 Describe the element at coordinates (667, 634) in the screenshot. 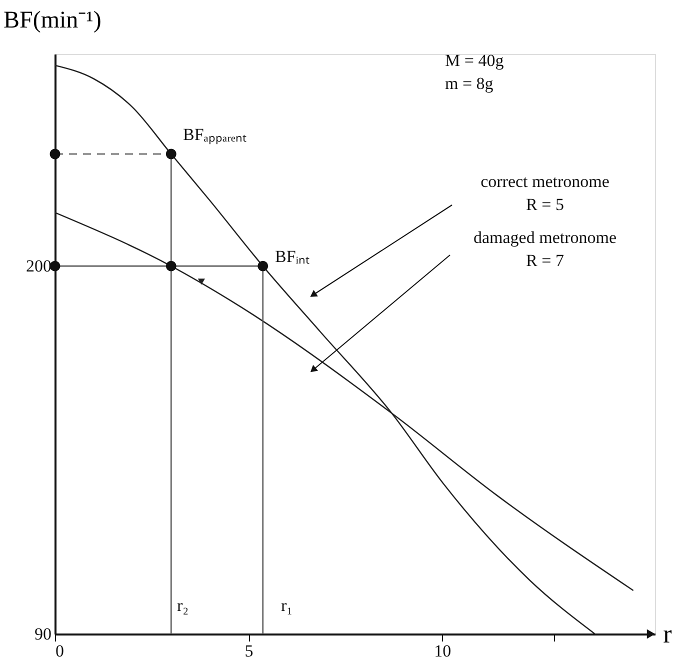

I see `x-axis-title: r` at that location.